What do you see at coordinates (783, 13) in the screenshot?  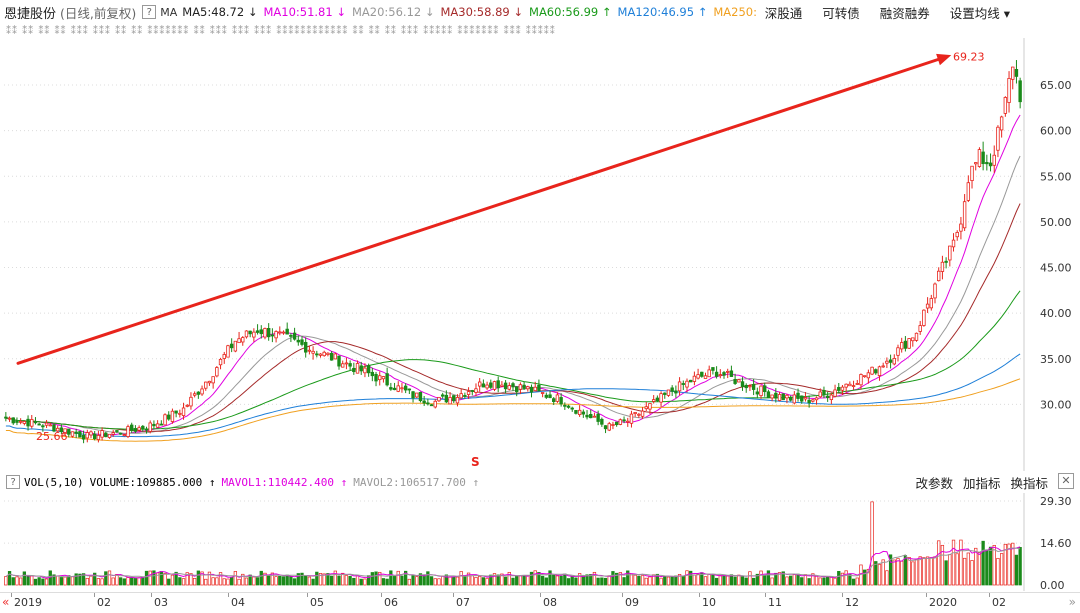 I see `menu-sgt: 深股通` at bounding box center [783, 13].